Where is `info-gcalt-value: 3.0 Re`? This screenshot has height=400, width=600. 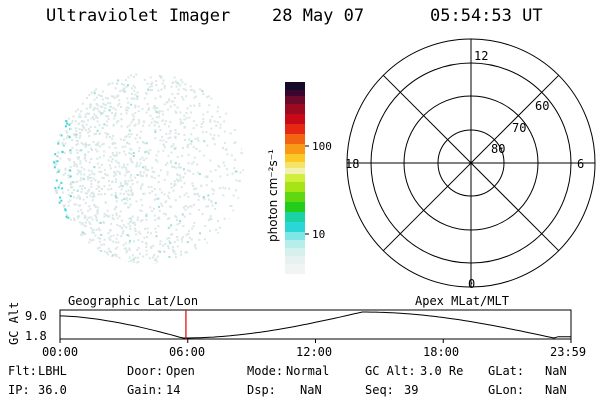 info-gcalt-value: 3.0 Re is located at coordinates (441, 371).